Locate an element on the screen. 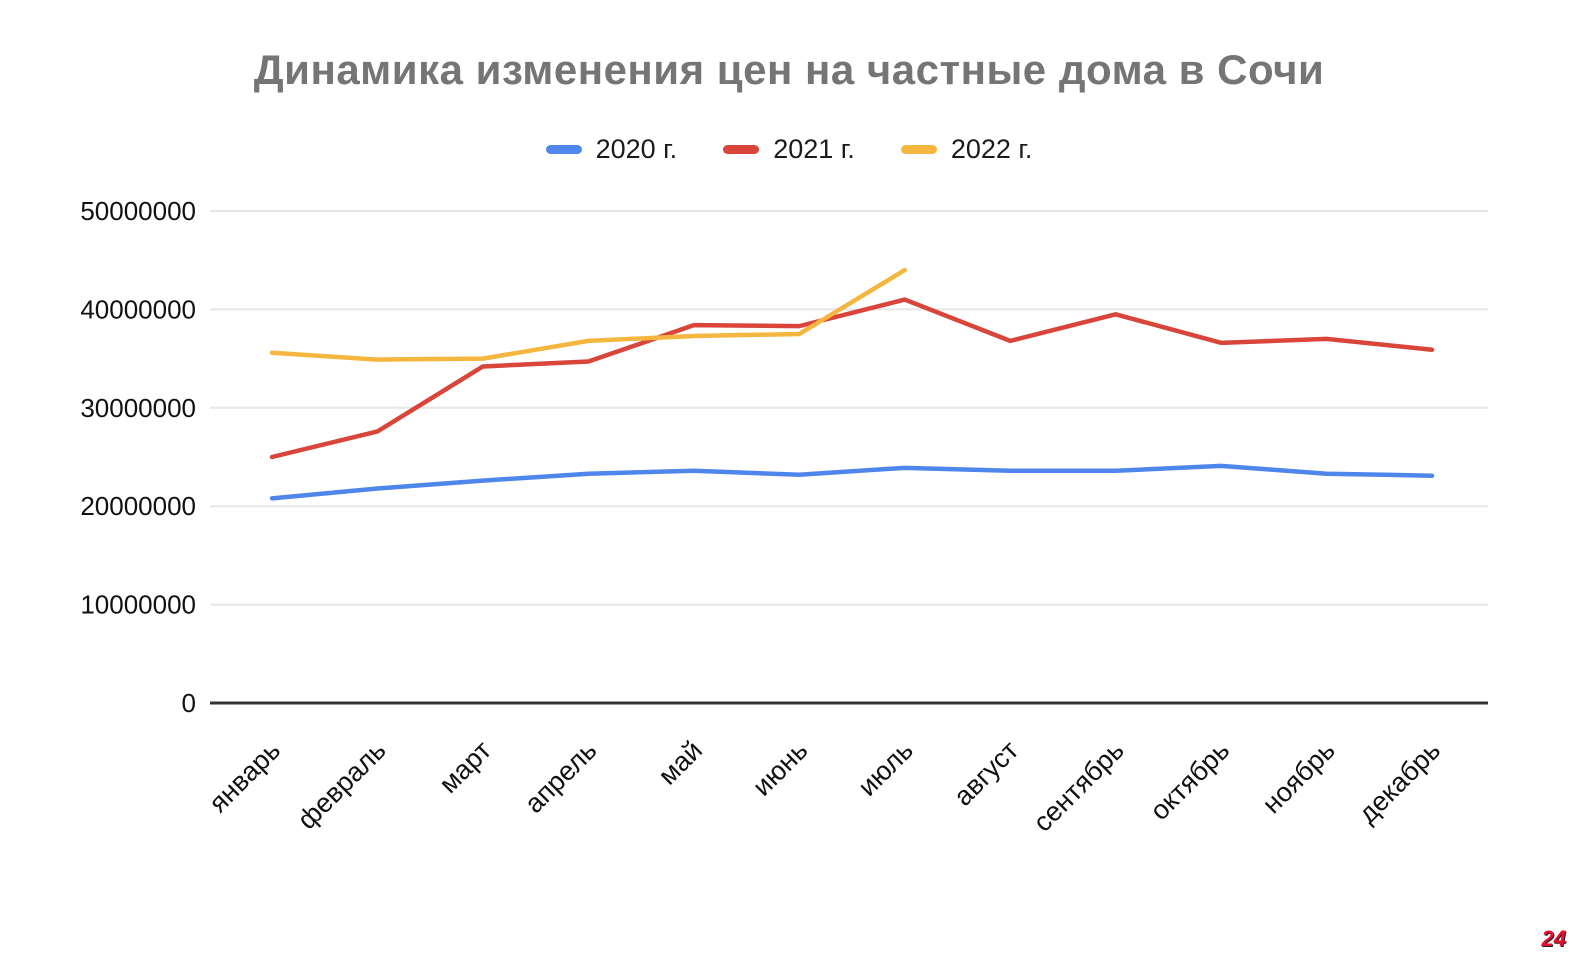 This screenshot has height=958, width=1578. x-tick-label: май is located at coordinates (680, 763).